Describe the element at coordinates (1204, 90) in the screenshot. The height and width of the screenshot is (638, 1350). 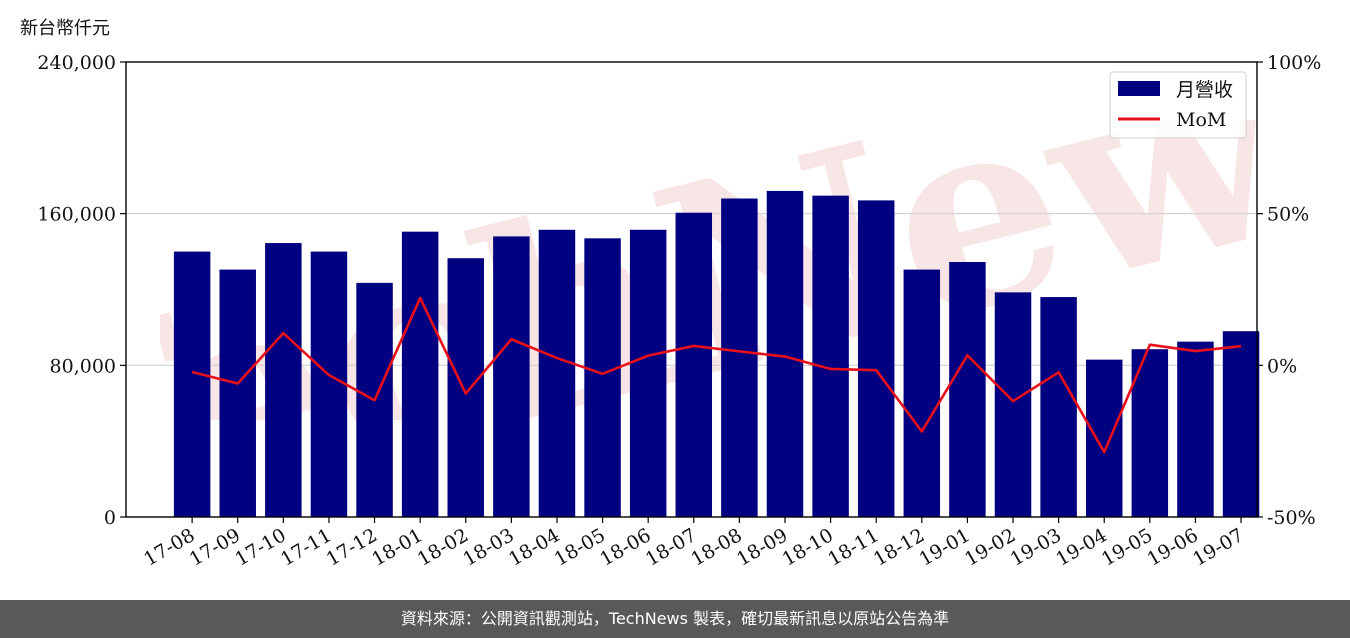
I see `legend-label-bar: 月營收` at that location.